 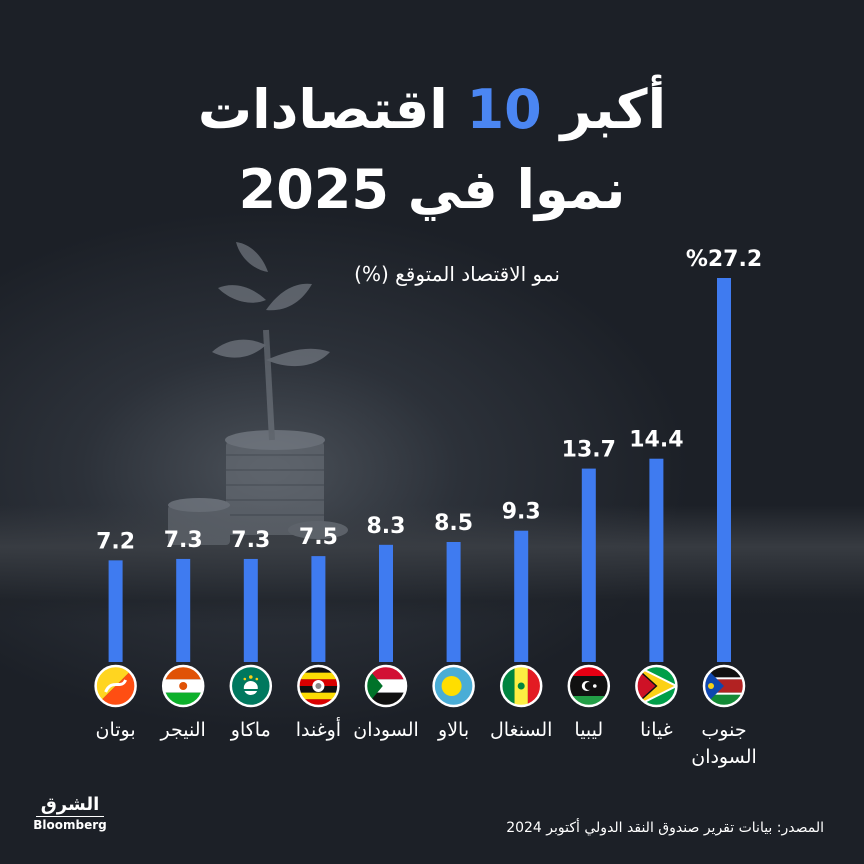 What do you see at coordinates (723, 730) in the screenshot?
I see `category-label: جنوب` at bounding box center [723, 730].